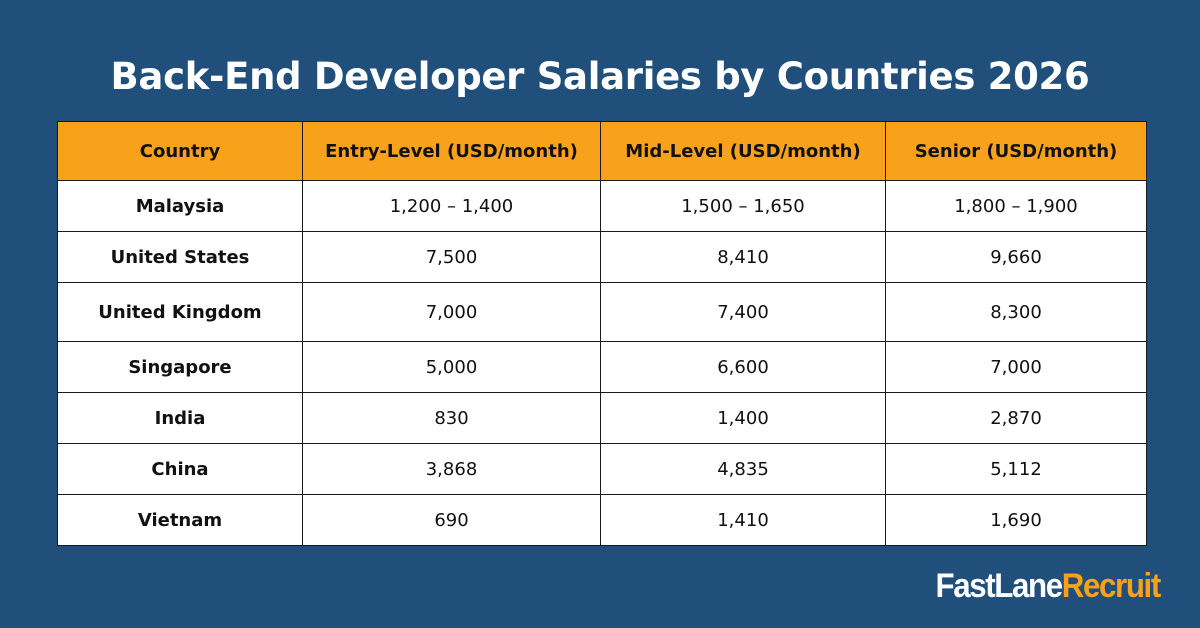  What do you see at coordinates (180, 206) in the screenshot?
I see `cell-country: Malaysia` at bounding box center [180, 206].